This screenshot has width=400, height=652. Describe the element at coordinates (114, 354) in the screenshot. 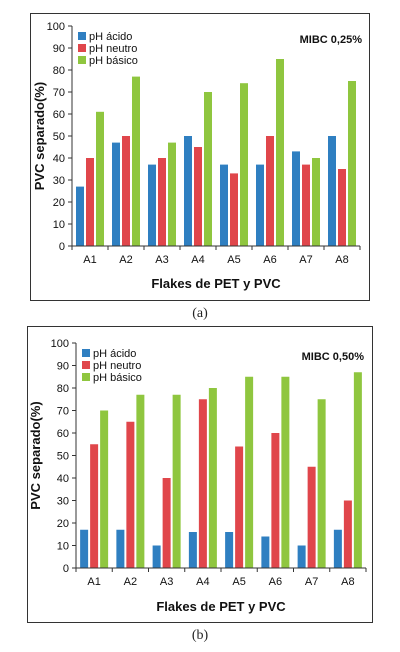

I see `legend-label: pH ácido` at that location.